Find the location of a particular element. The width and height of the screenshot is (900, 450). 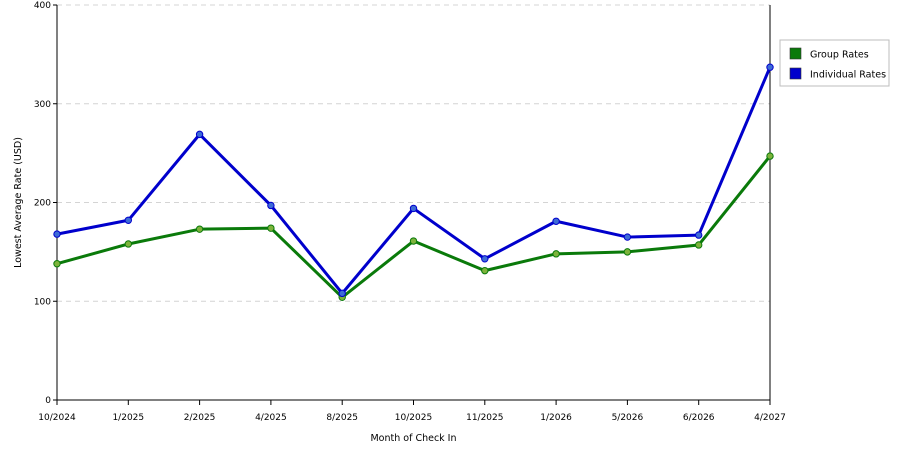

x-axis-title: Month of Check In is located at coordinates (413, 438).